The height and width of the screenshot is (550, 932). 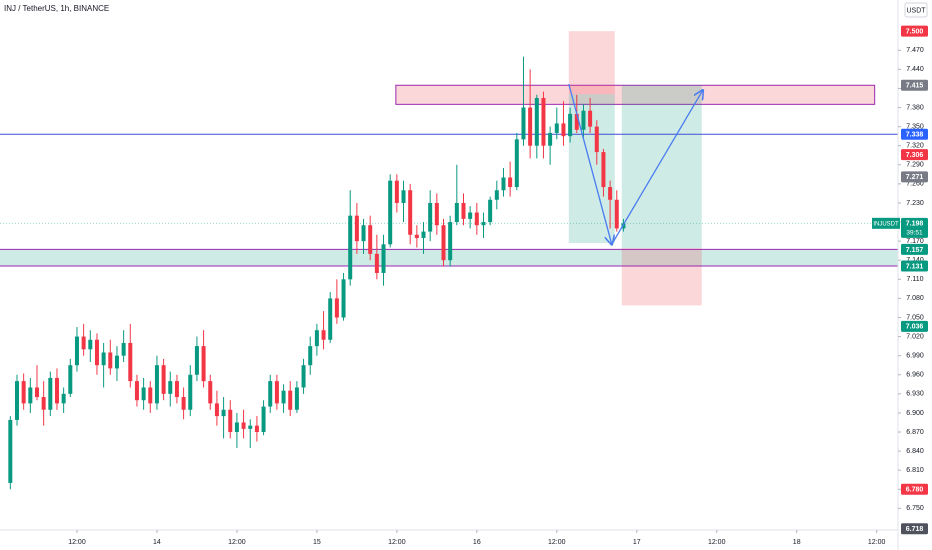 I want to click on last-price-label: 7.198, so click(x=915, y=224).